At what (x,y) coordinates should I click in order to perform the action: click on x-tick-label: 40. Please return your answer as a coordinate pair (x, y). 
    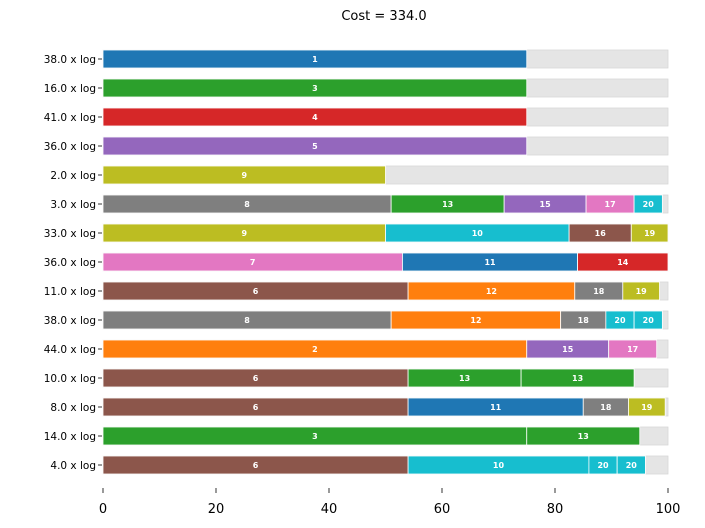
    Looking at the image, I should click on (329, 509).